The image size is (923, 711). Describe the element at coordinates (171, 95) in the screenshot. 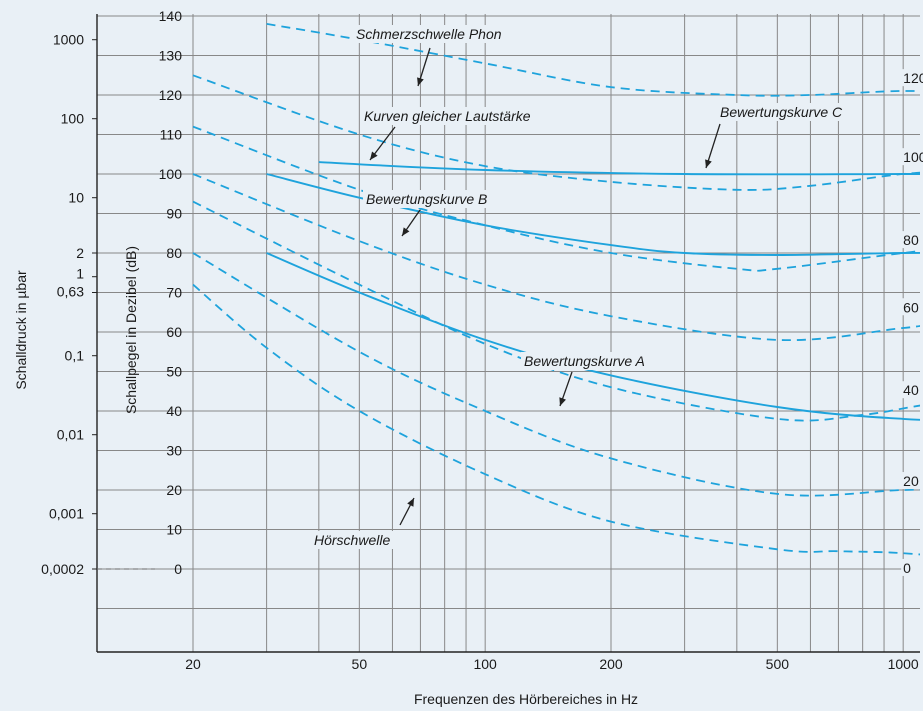

I see `y-tick-label: 120` at that location.